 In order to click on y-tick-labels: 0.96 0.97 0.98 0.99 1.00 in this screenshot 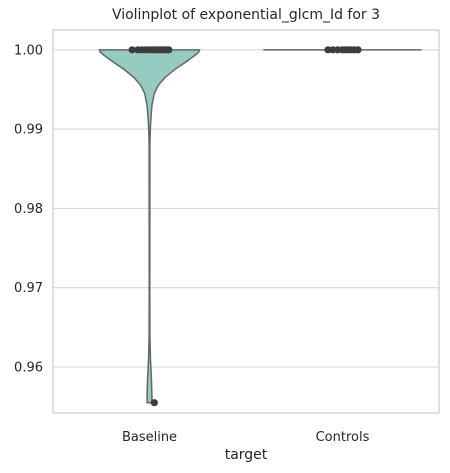, I will do `click(28, 209)`.